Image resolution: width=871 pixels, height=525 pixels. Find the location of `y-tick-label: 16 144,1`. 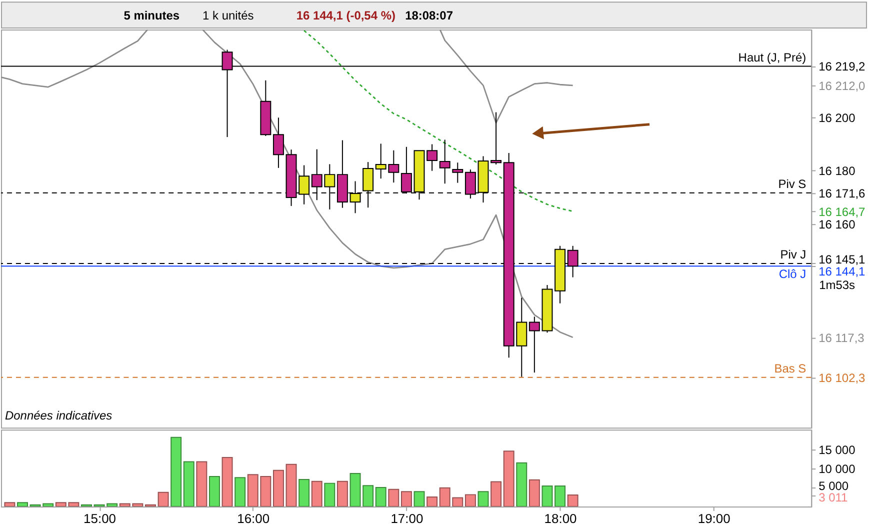

y-tick-label: 16 144,1 is located at coordinates (842, 271).